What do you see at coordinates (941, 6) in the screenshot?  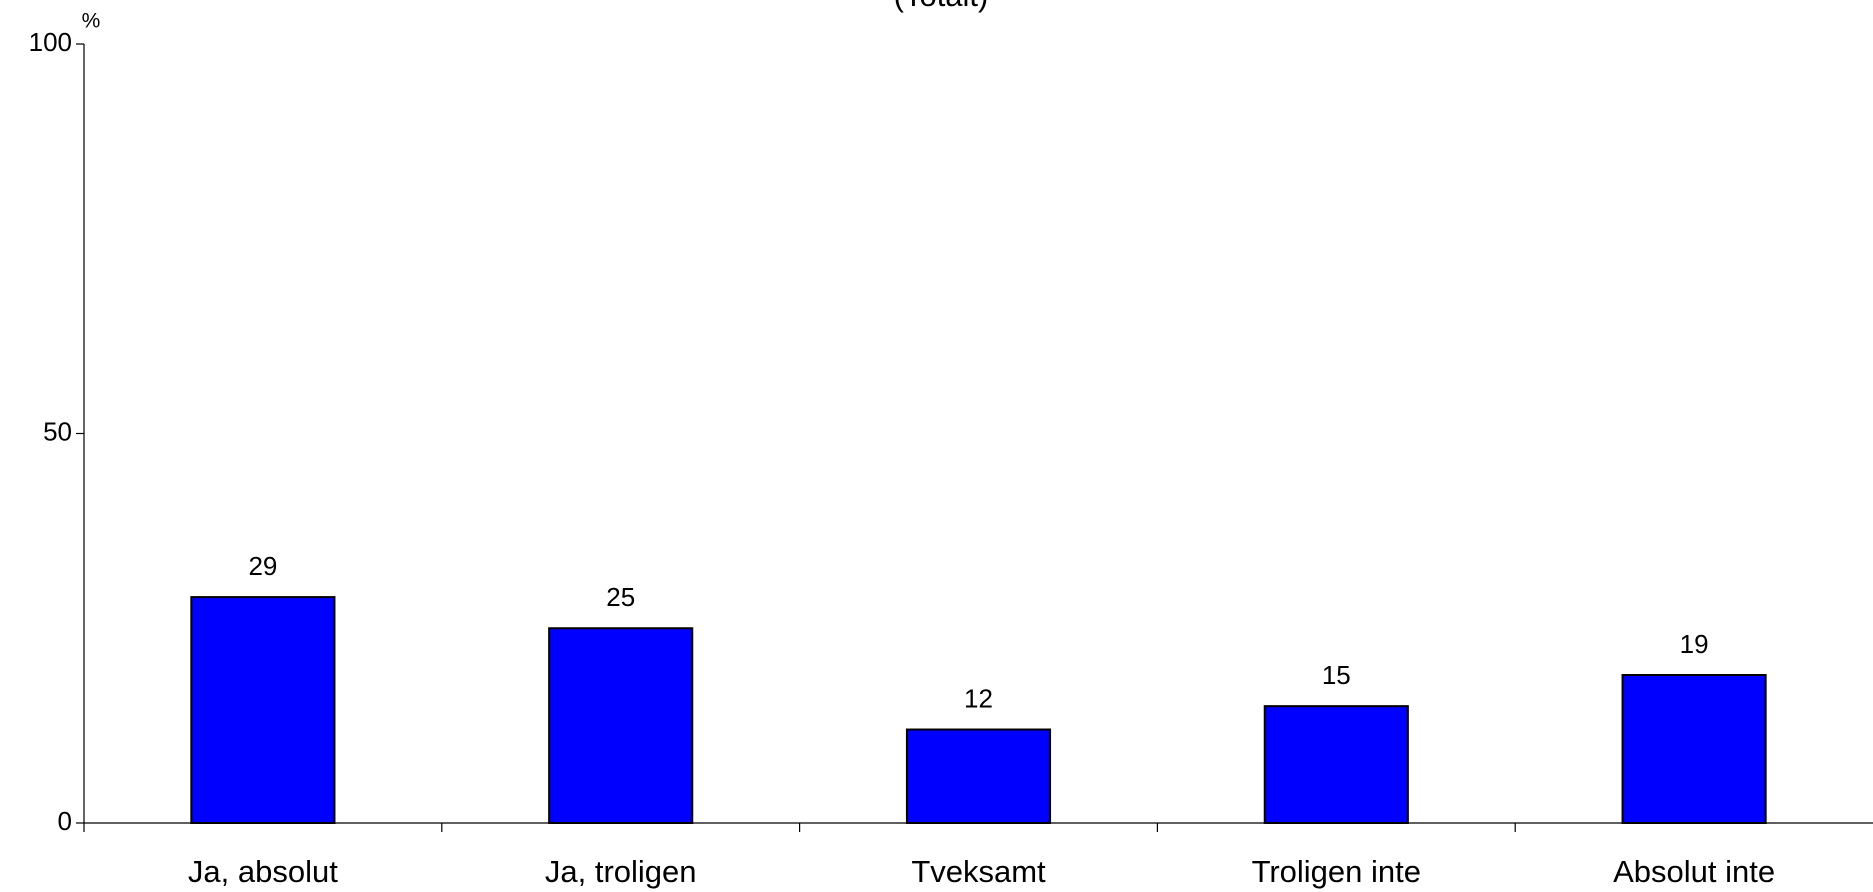 I see `chart-title: (Totalt)` at bounding box center [941, 6].